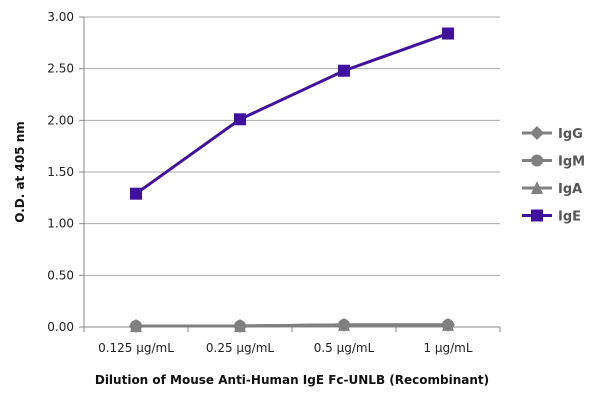  What do you see at coordinates (570, 134) in the screenshot?
I see `legend-label: IgG` at bounding box center [570, 134].